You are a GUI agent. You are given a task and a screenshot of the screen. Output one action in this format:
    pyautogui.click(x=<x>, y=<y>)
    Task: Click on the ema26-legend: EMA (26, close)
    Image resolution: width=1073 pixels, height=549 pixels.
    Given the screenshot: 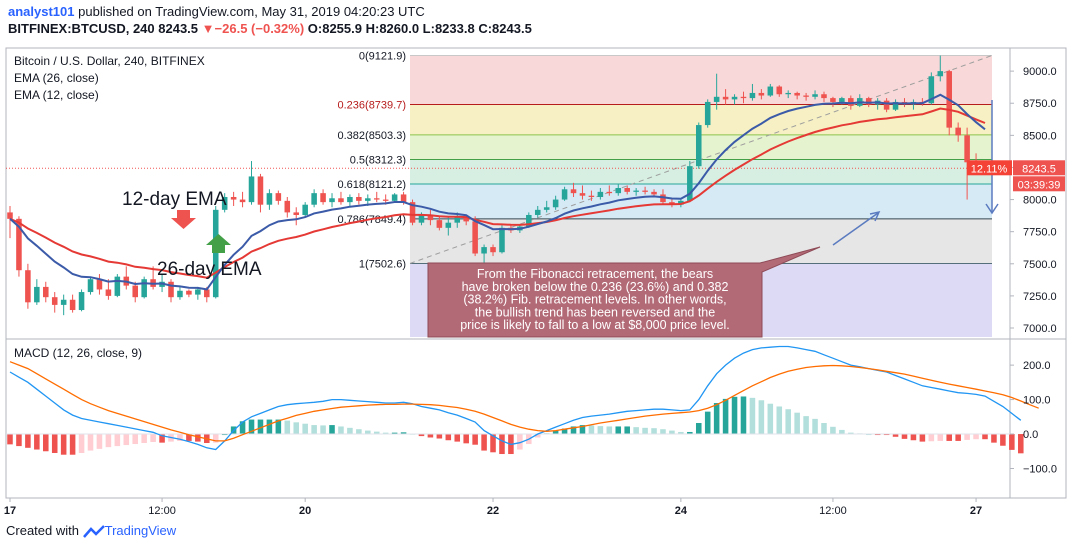 What is the action you would take?
    pyautogui.click(x=56, y=78)
    